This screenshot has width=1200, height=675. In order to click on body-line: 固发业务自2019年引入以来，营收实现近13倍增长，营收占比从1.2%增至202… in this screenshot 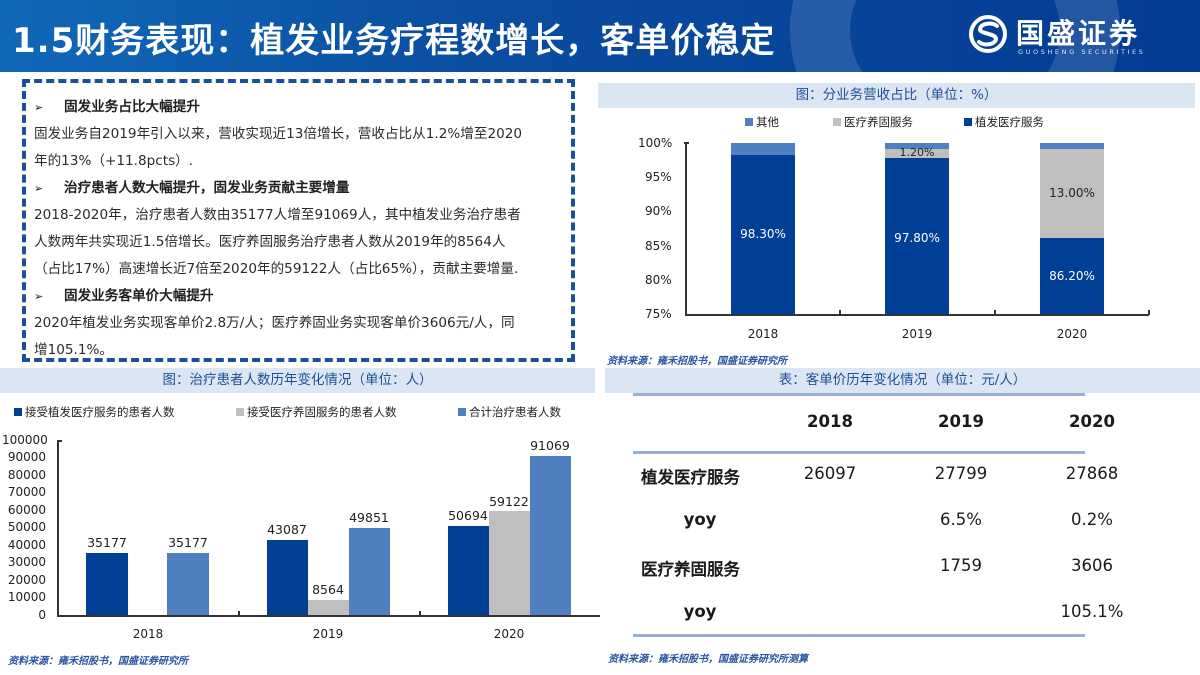, I will do `click(278, 134)`.